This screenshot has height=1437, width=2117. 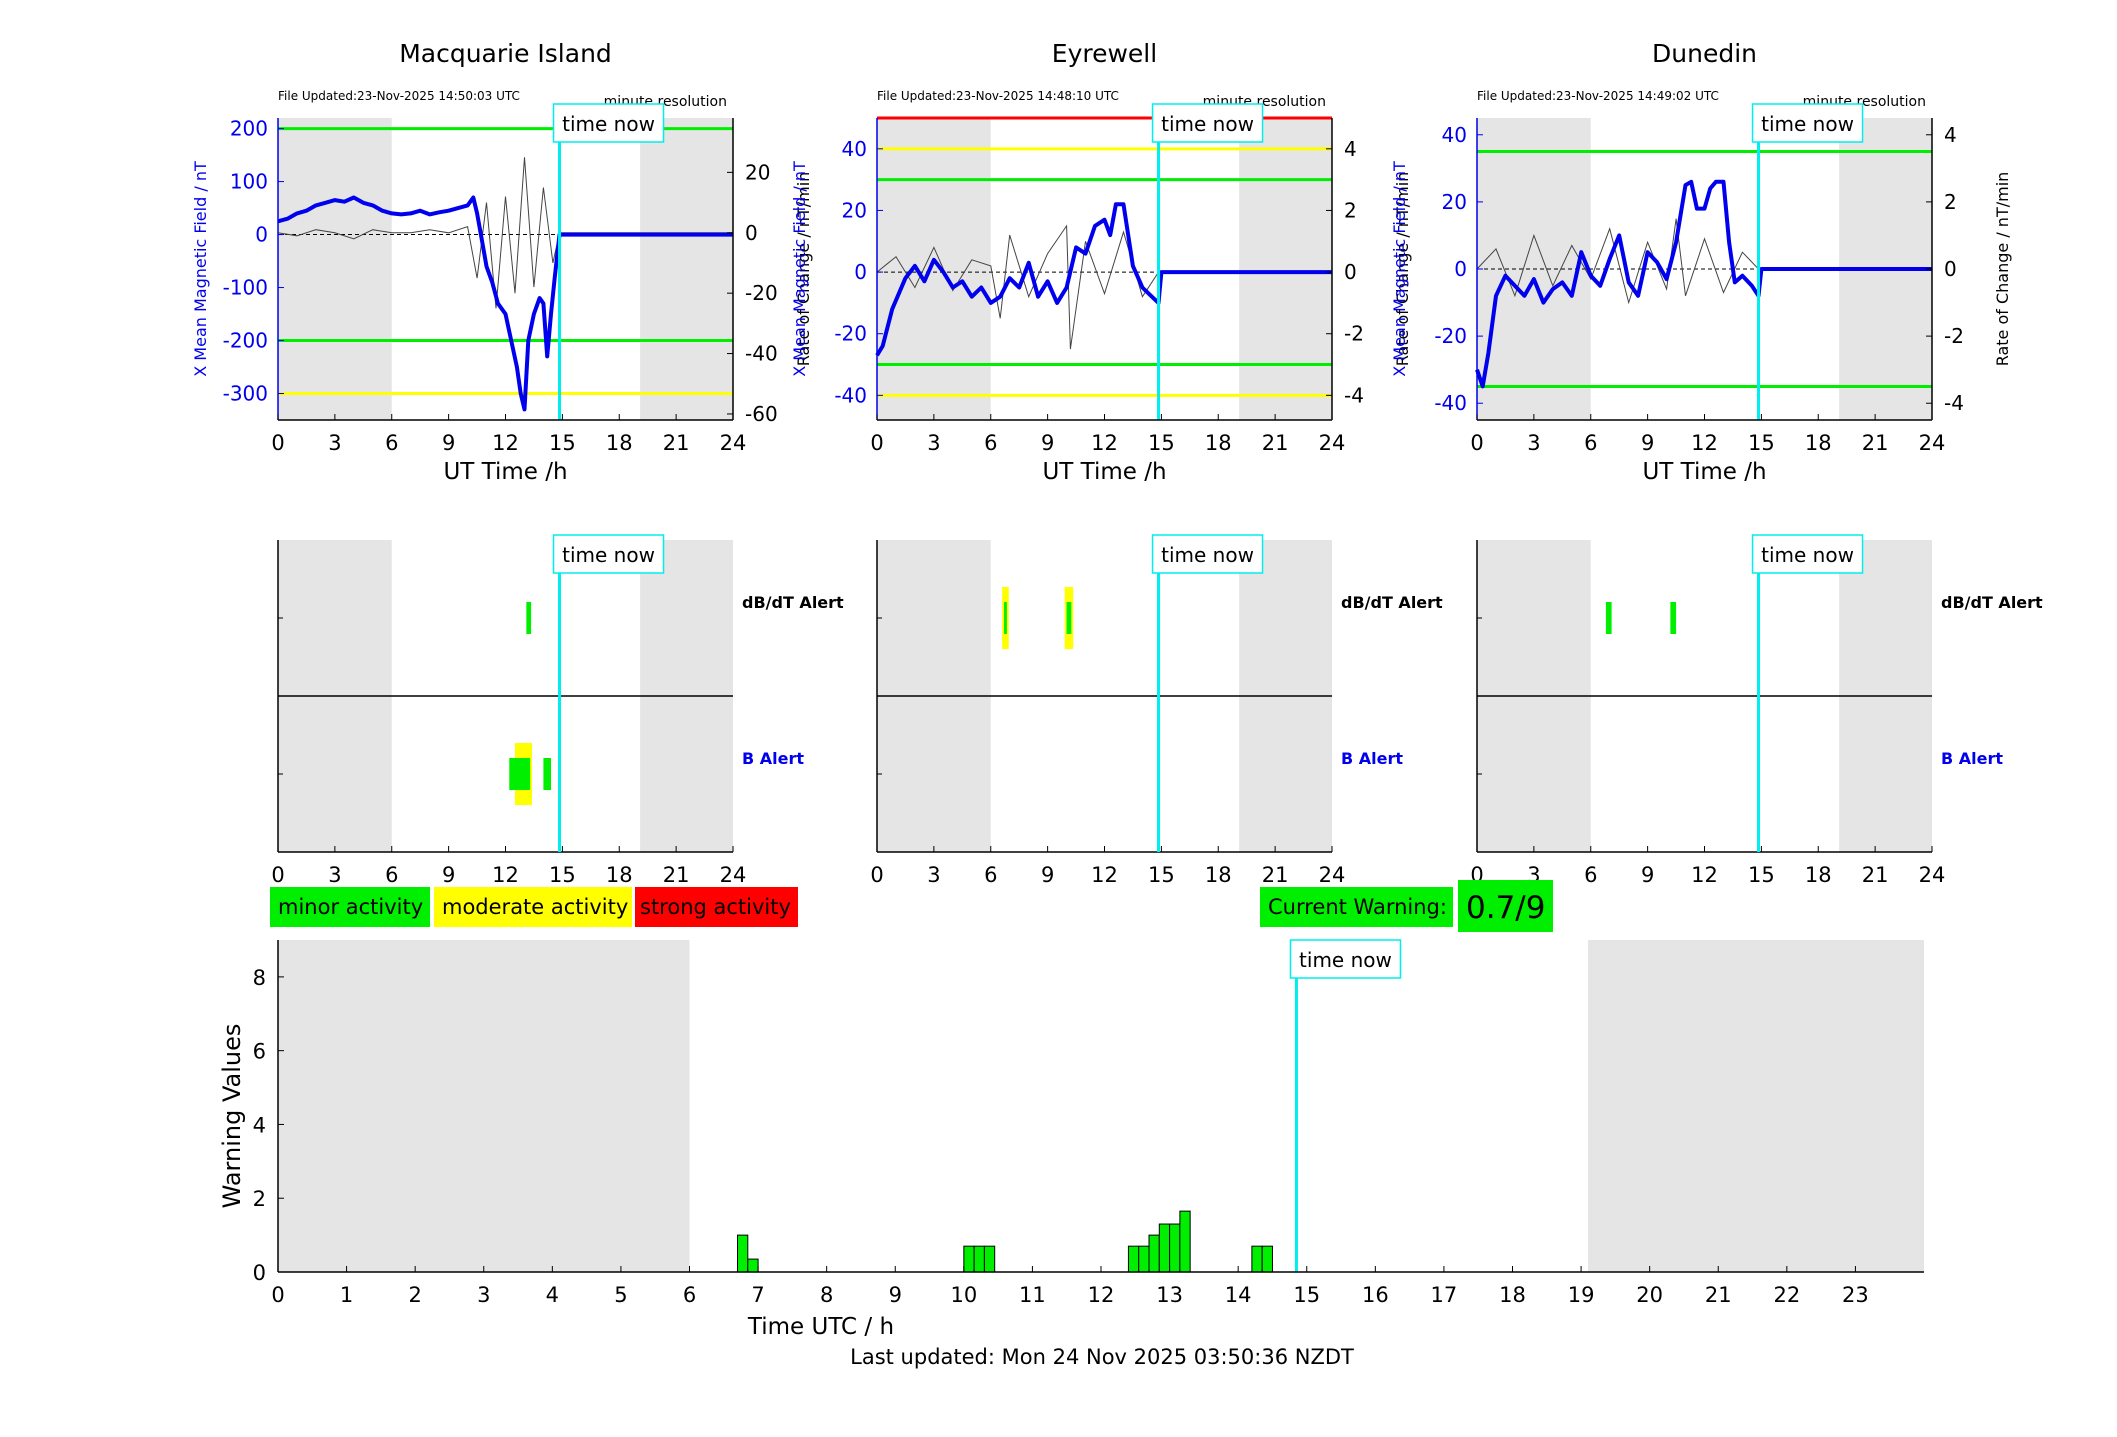 I want to click on right-tick-label: 4, so click(x=1350, y=149).